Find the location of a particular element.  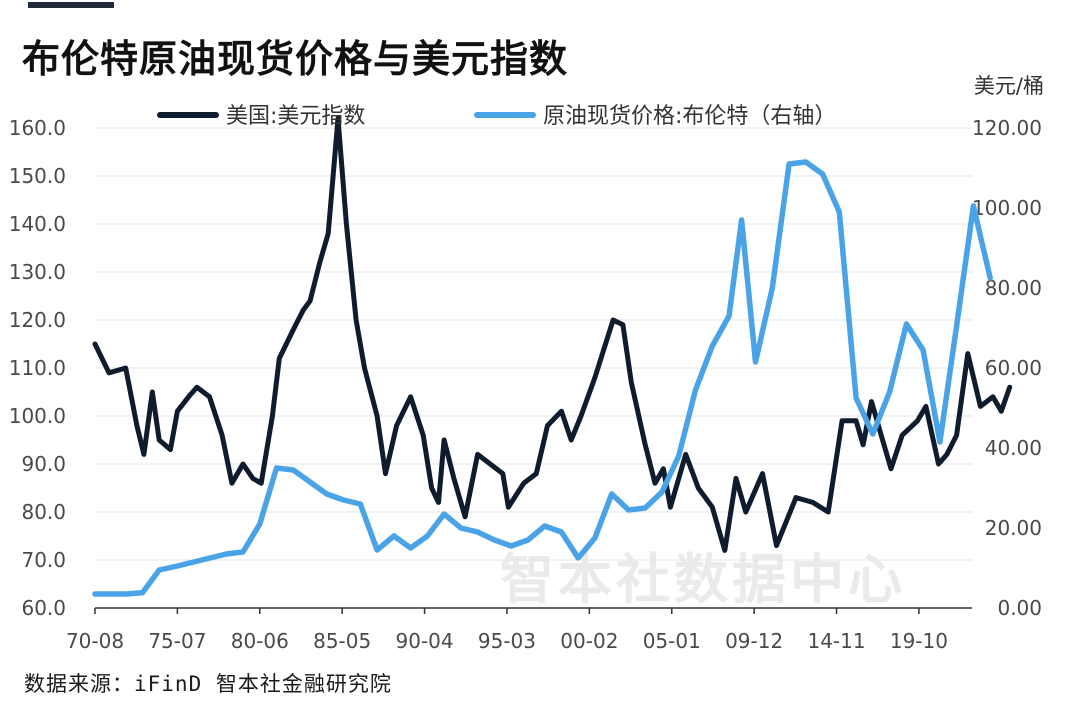

x-tick-label: 19-10 is located at coordinates (919, 641).